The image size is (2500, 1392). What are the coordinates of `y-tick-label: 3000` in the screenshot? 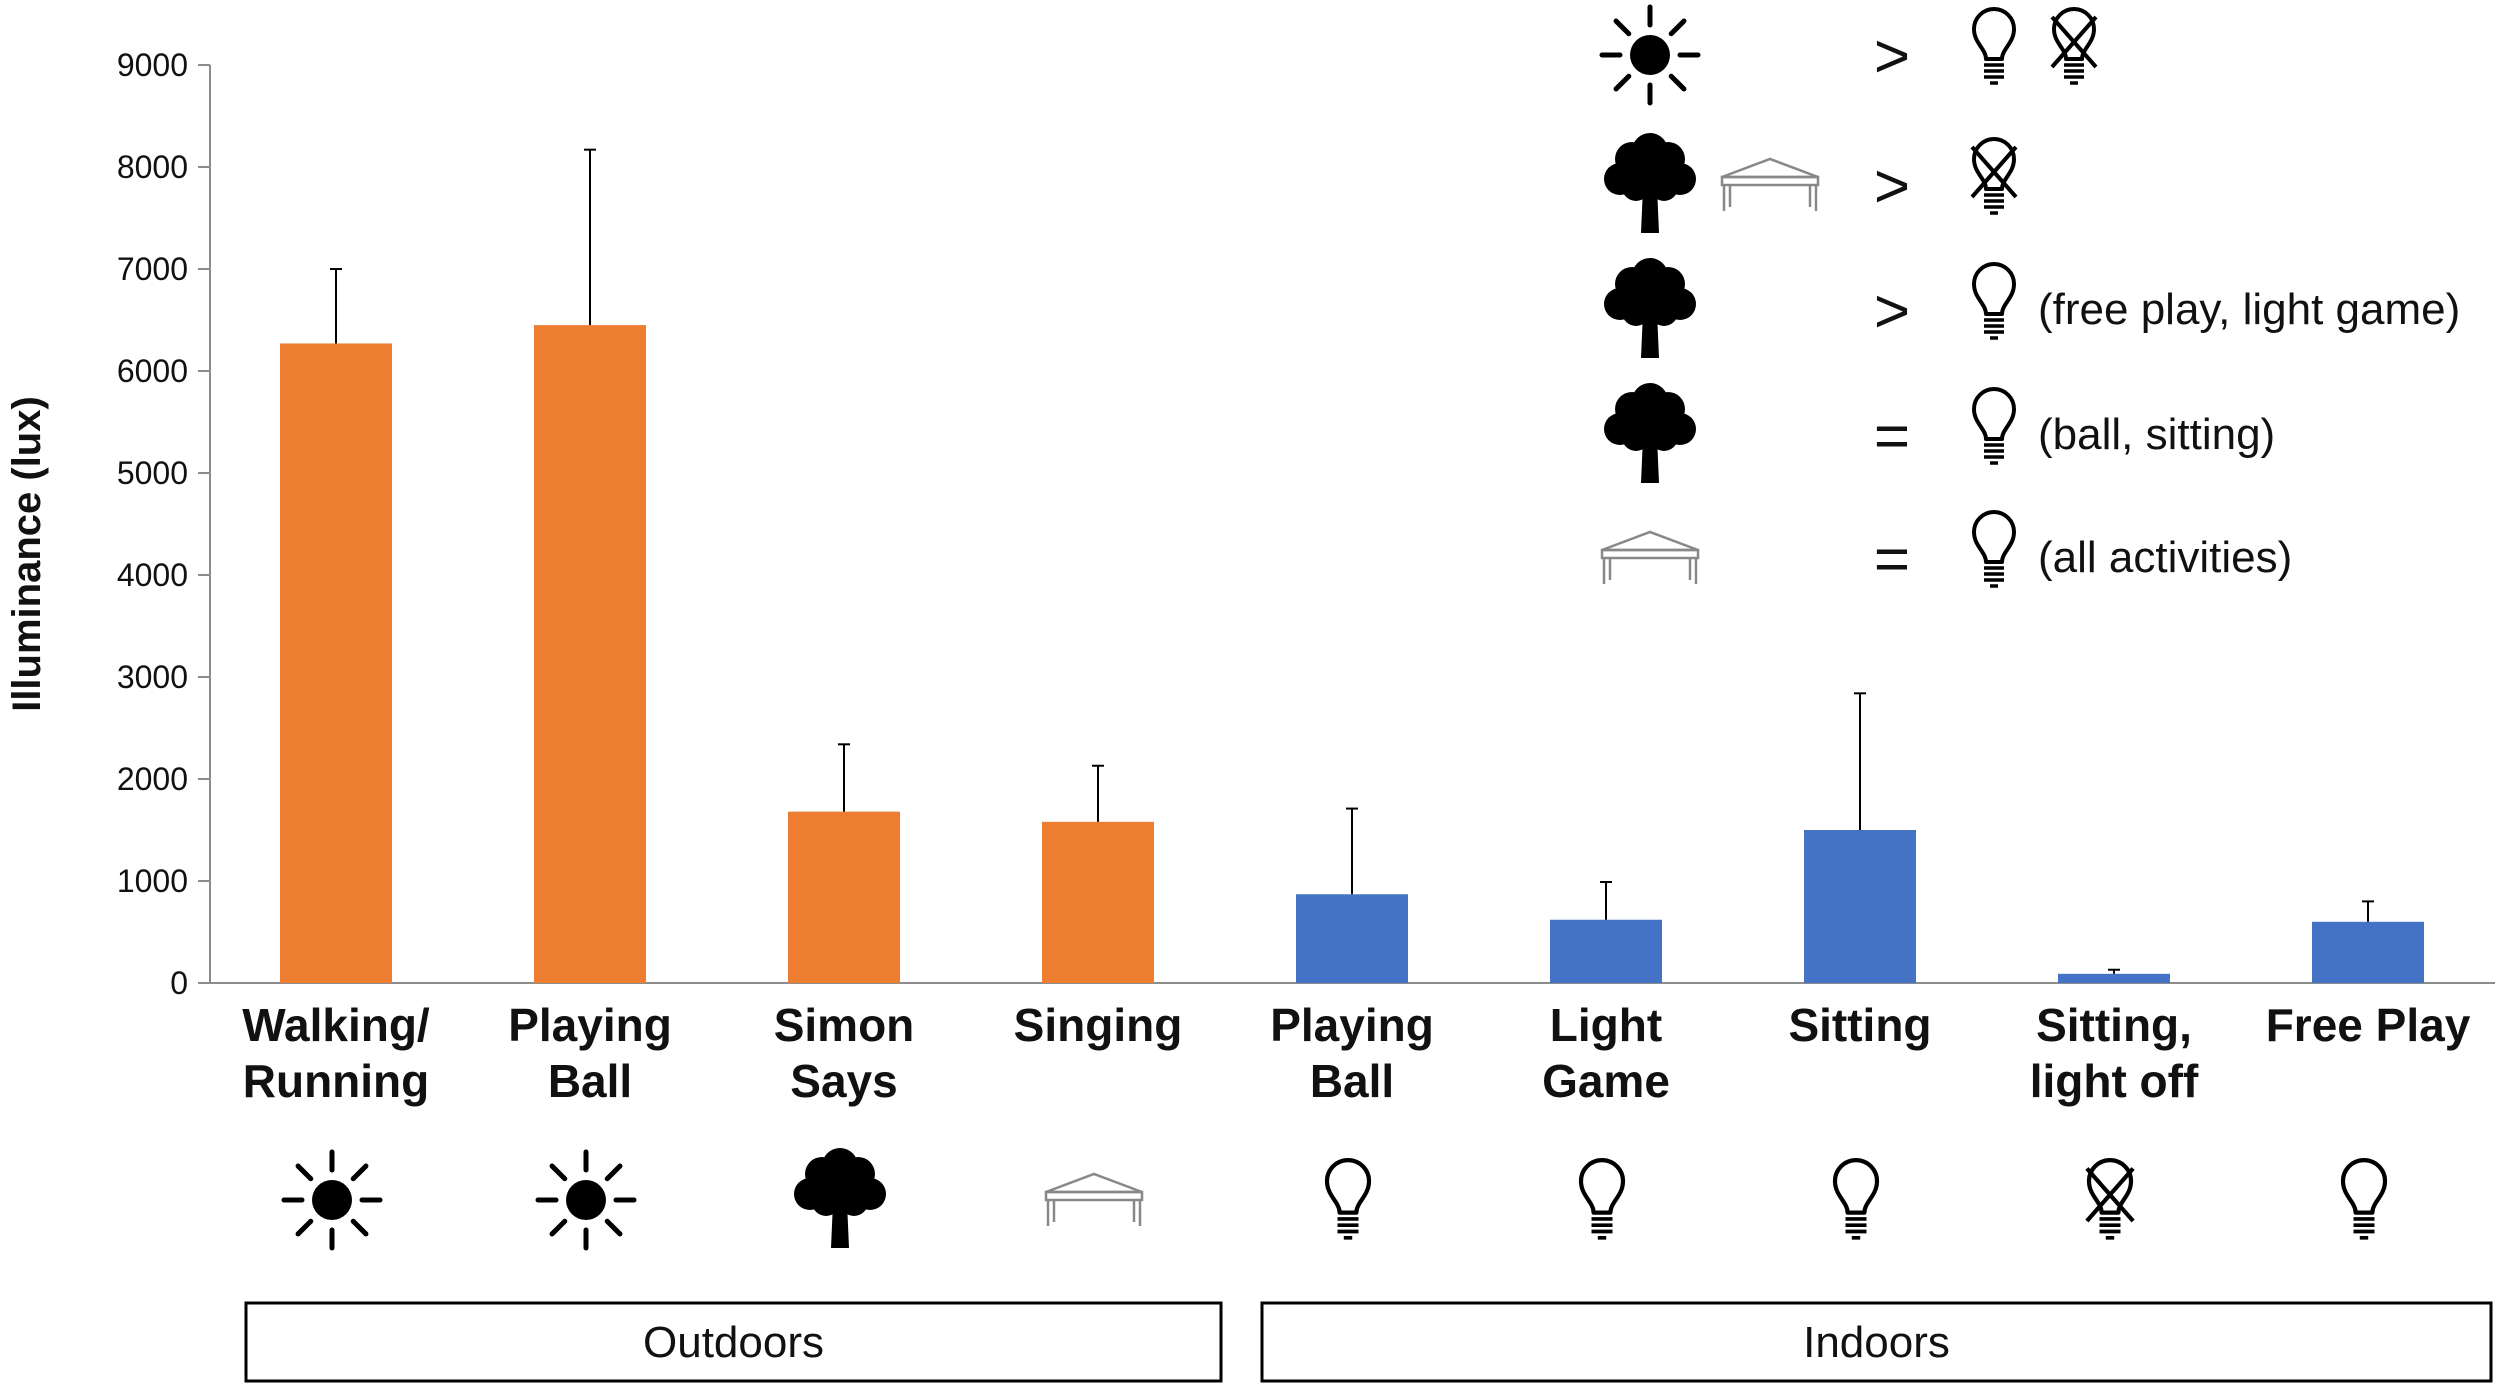 It's located at (152, 677).